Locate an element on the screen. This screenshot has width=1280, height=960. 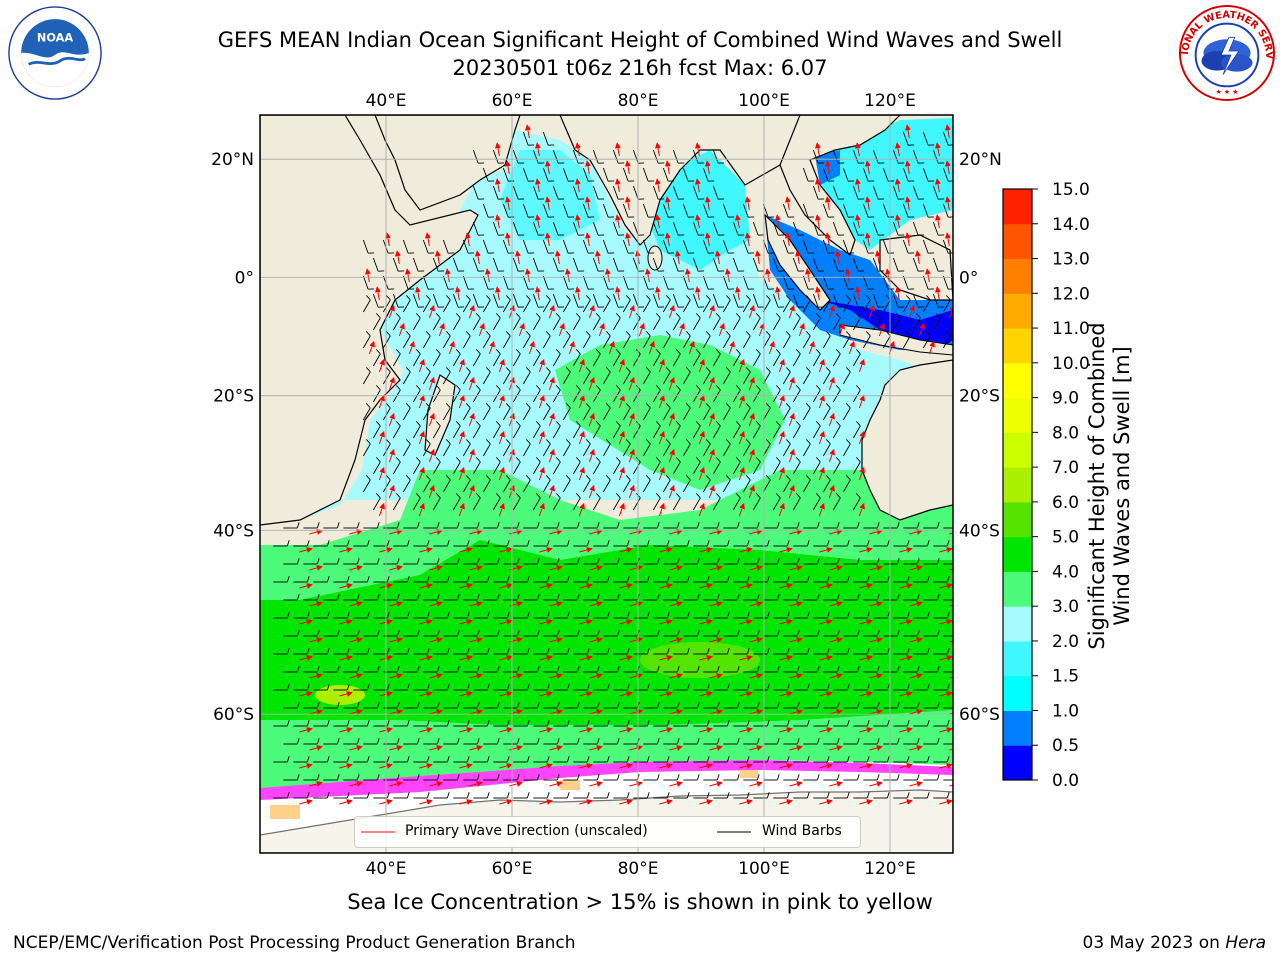
colorbar-tick-label-17: 15.0 is located at coordinates (1071, 190).